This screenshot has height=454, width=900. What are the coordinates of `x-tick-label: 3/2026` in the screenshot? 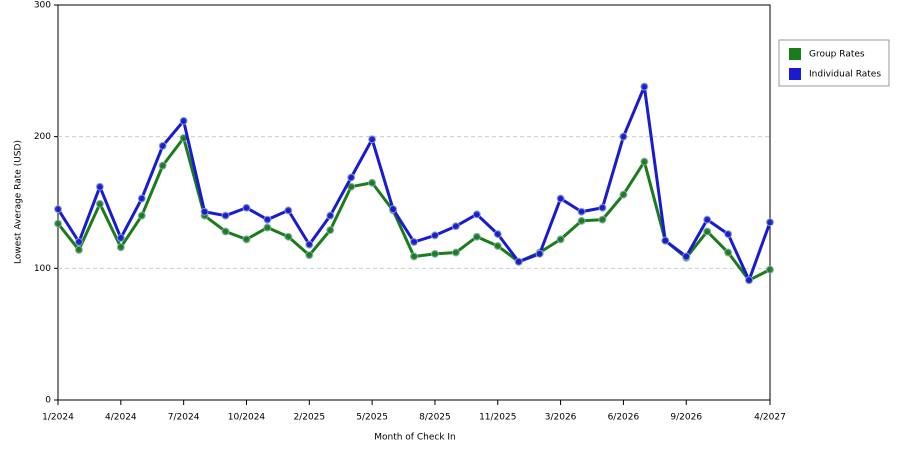 It's located at (561, 418).